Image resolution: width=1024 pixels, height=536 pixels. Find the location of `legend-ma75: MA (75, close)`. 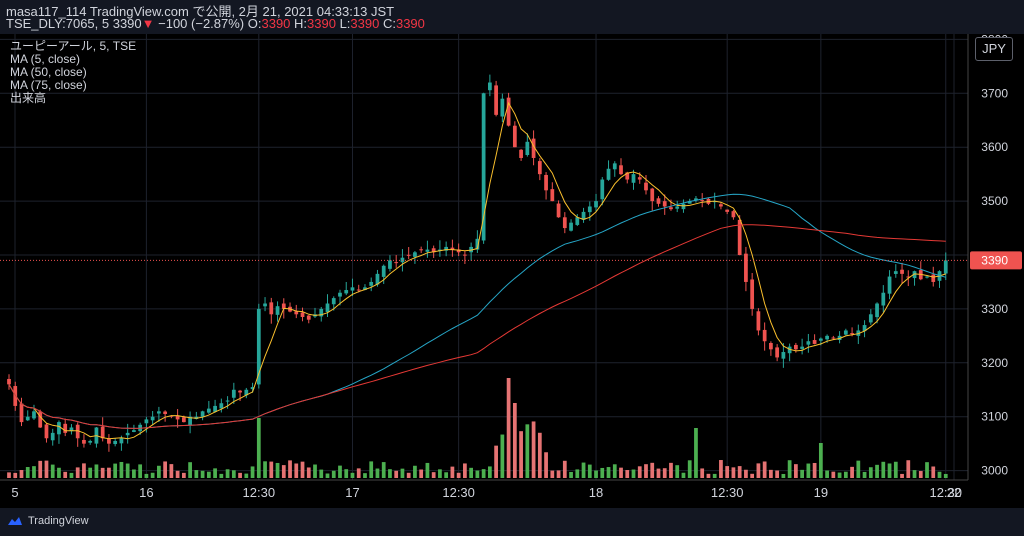

legend-ma75: MA (75, close) is located at coordinates (48, 85).